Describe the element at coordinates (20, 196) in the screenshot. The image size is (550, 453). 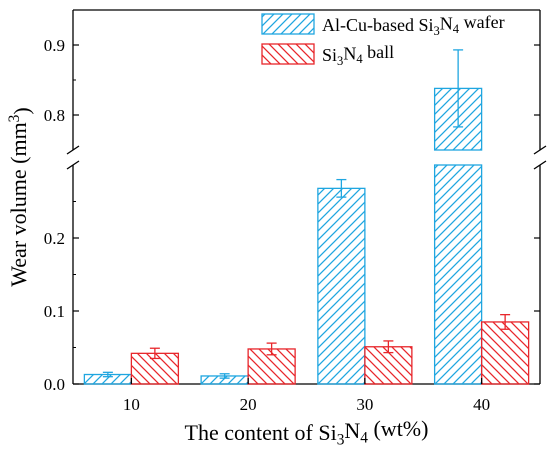
I see `y-axis-title: Wear volume (mm3​)` at that location.